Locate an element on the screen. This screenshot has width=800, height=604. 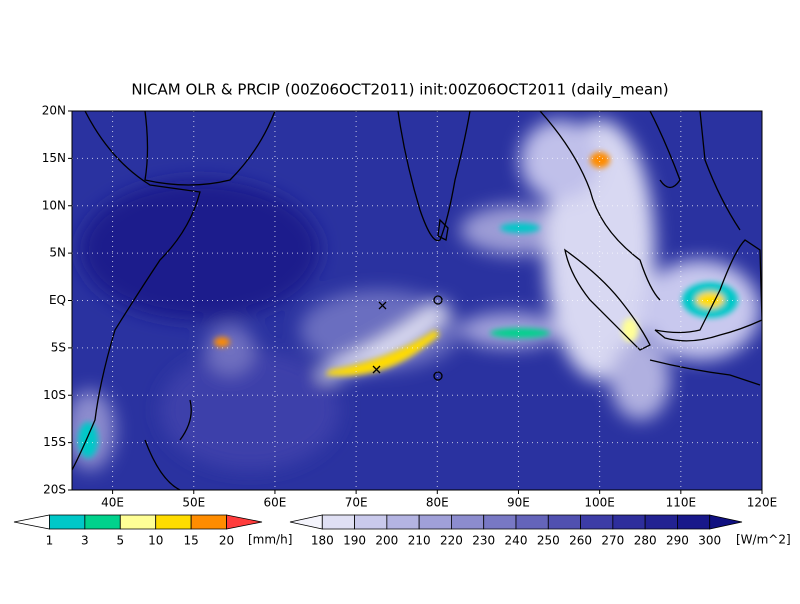
y-tick-label: 10N is located at coordinates (54, 205).